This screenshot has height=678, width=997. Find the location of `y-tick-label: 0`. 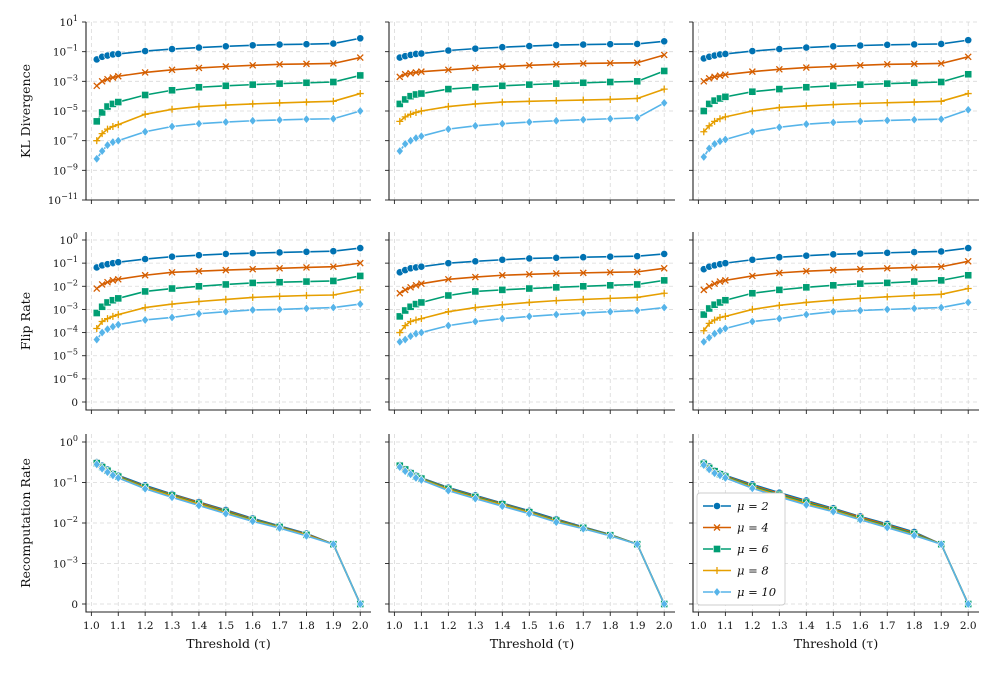

y-tick-label: 0 is located at coordinates (74, 403).